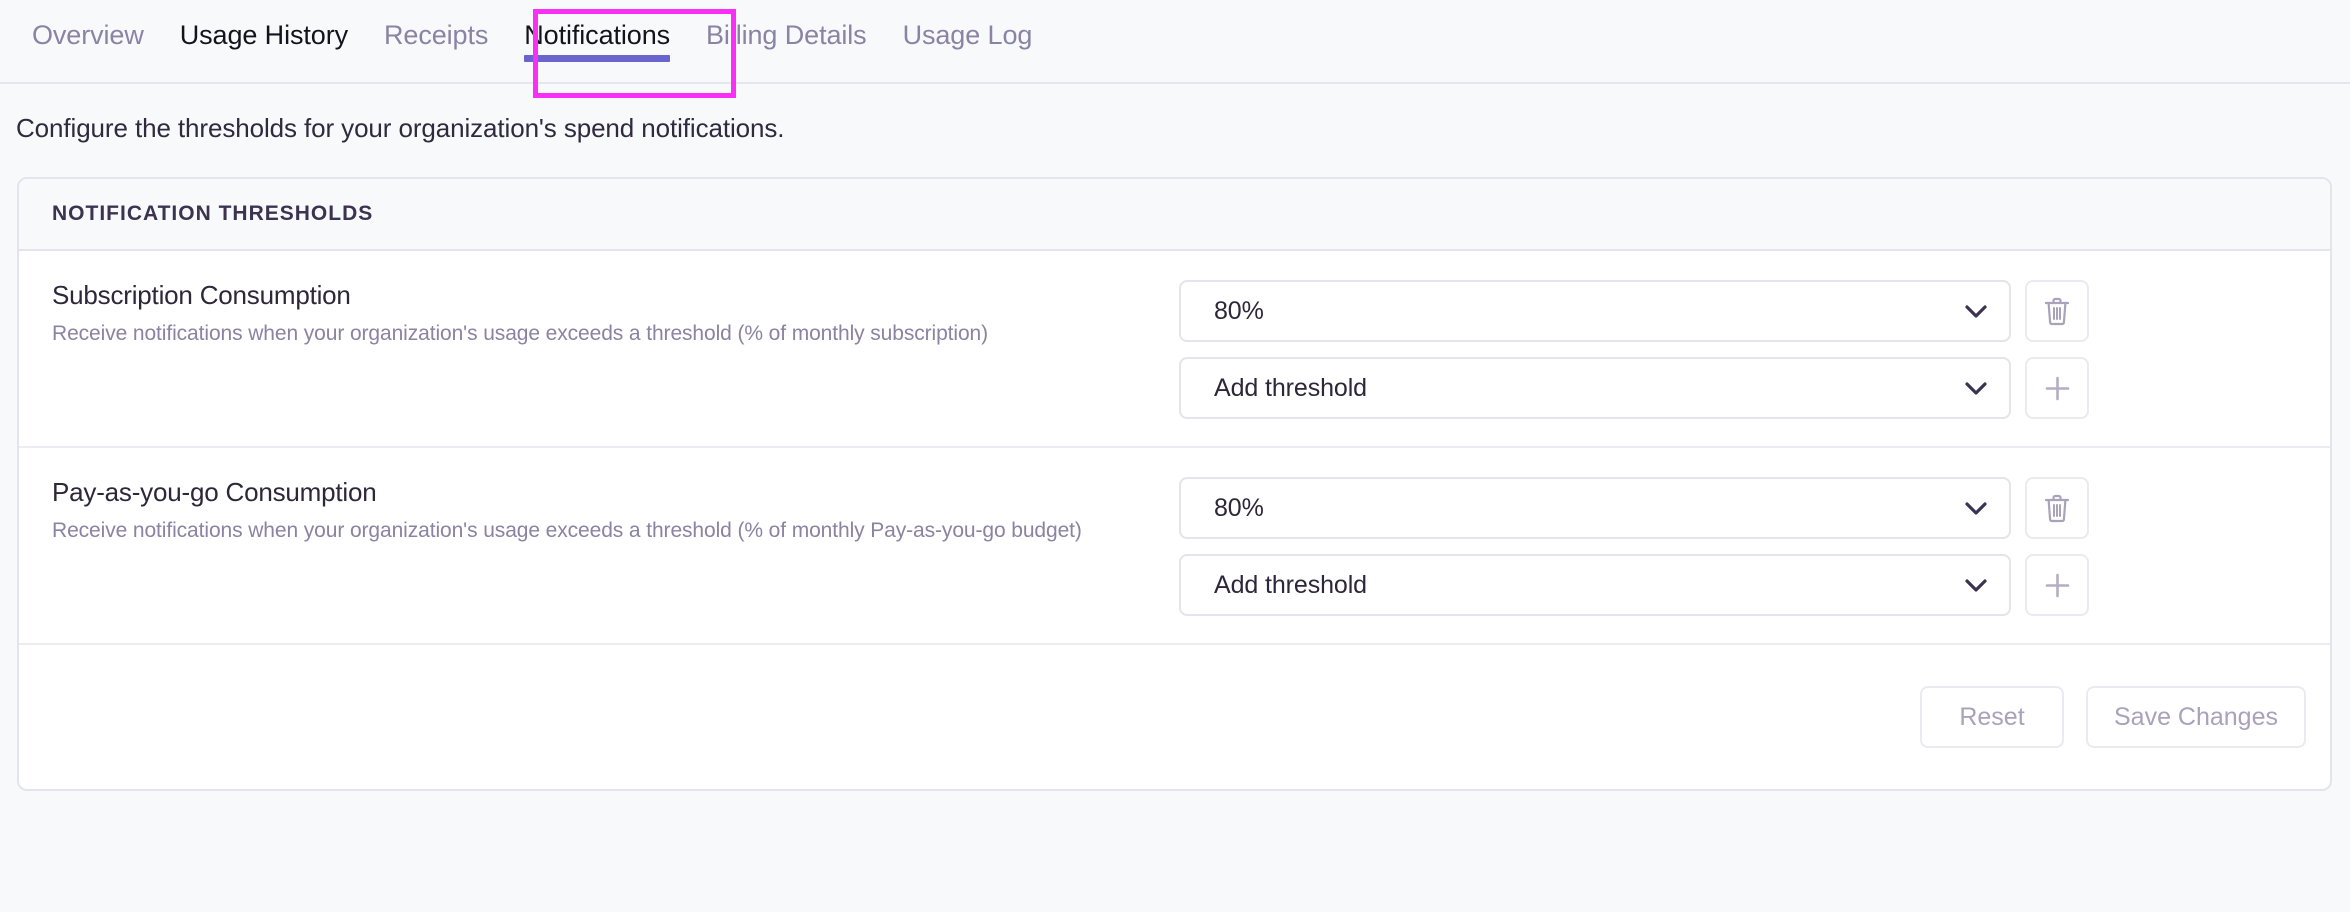 This screenshot has width=2350, height=912. Describe the element at coordinates (1595, 585) in the screenshot. I see `add-threshold-select-payg: Add threshold` at that location.